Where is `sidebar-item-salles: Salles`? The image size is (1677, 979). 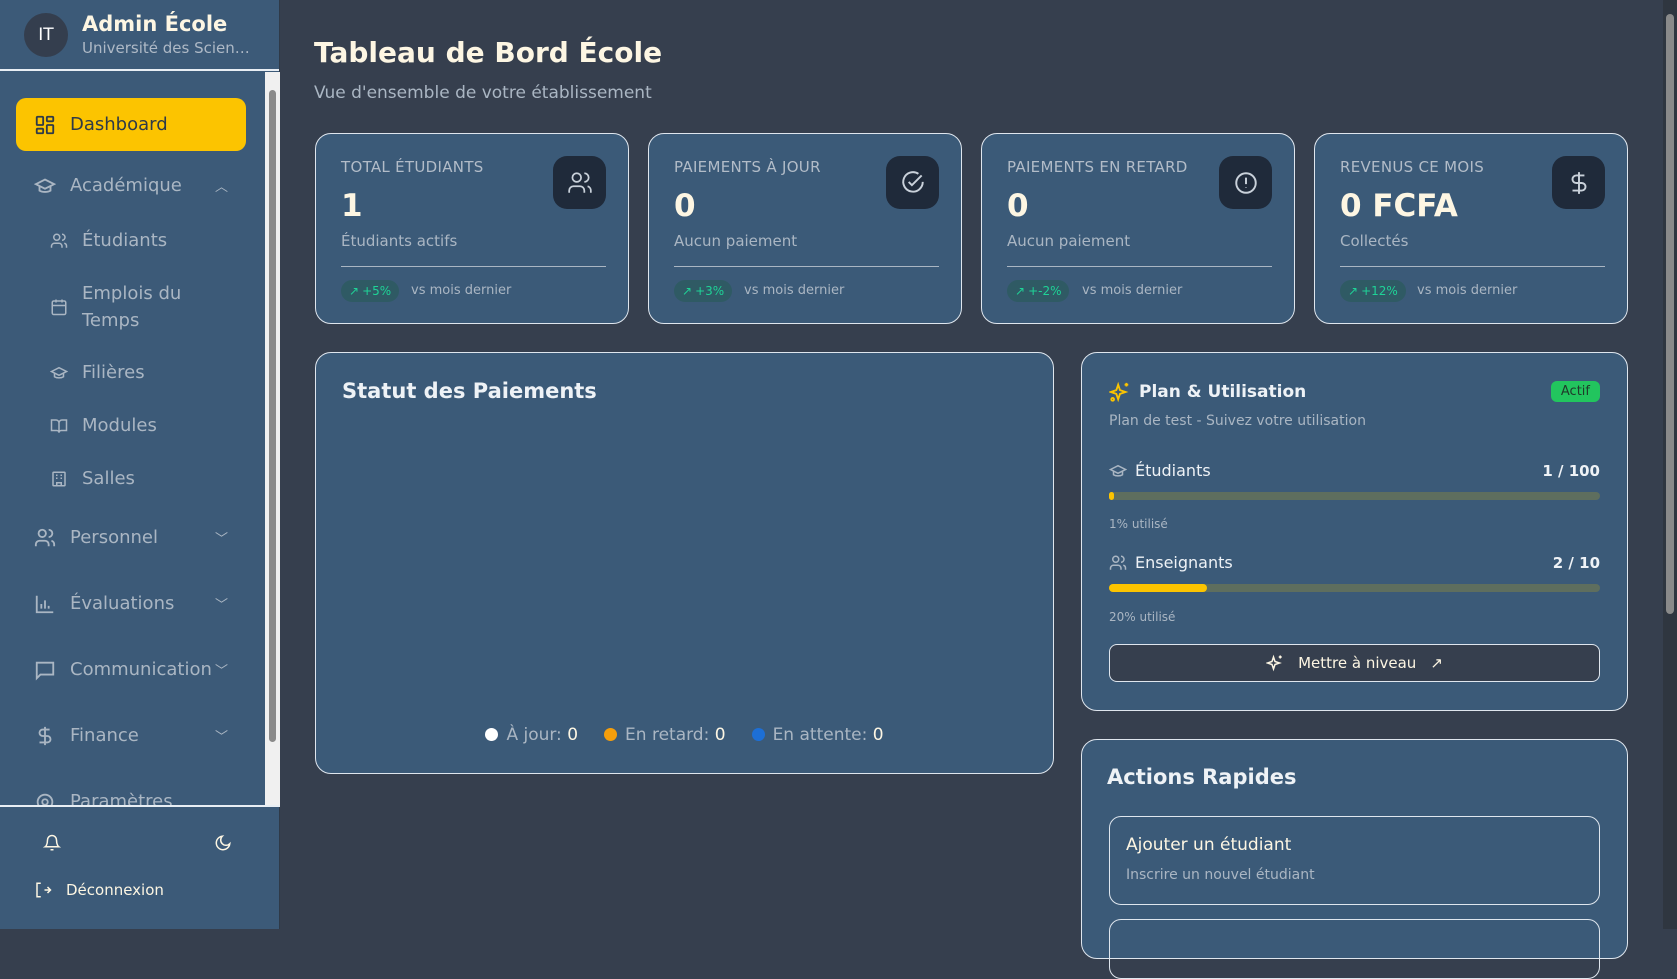 sidebar-item-salles: Salles is located at coordinates (131, 478).